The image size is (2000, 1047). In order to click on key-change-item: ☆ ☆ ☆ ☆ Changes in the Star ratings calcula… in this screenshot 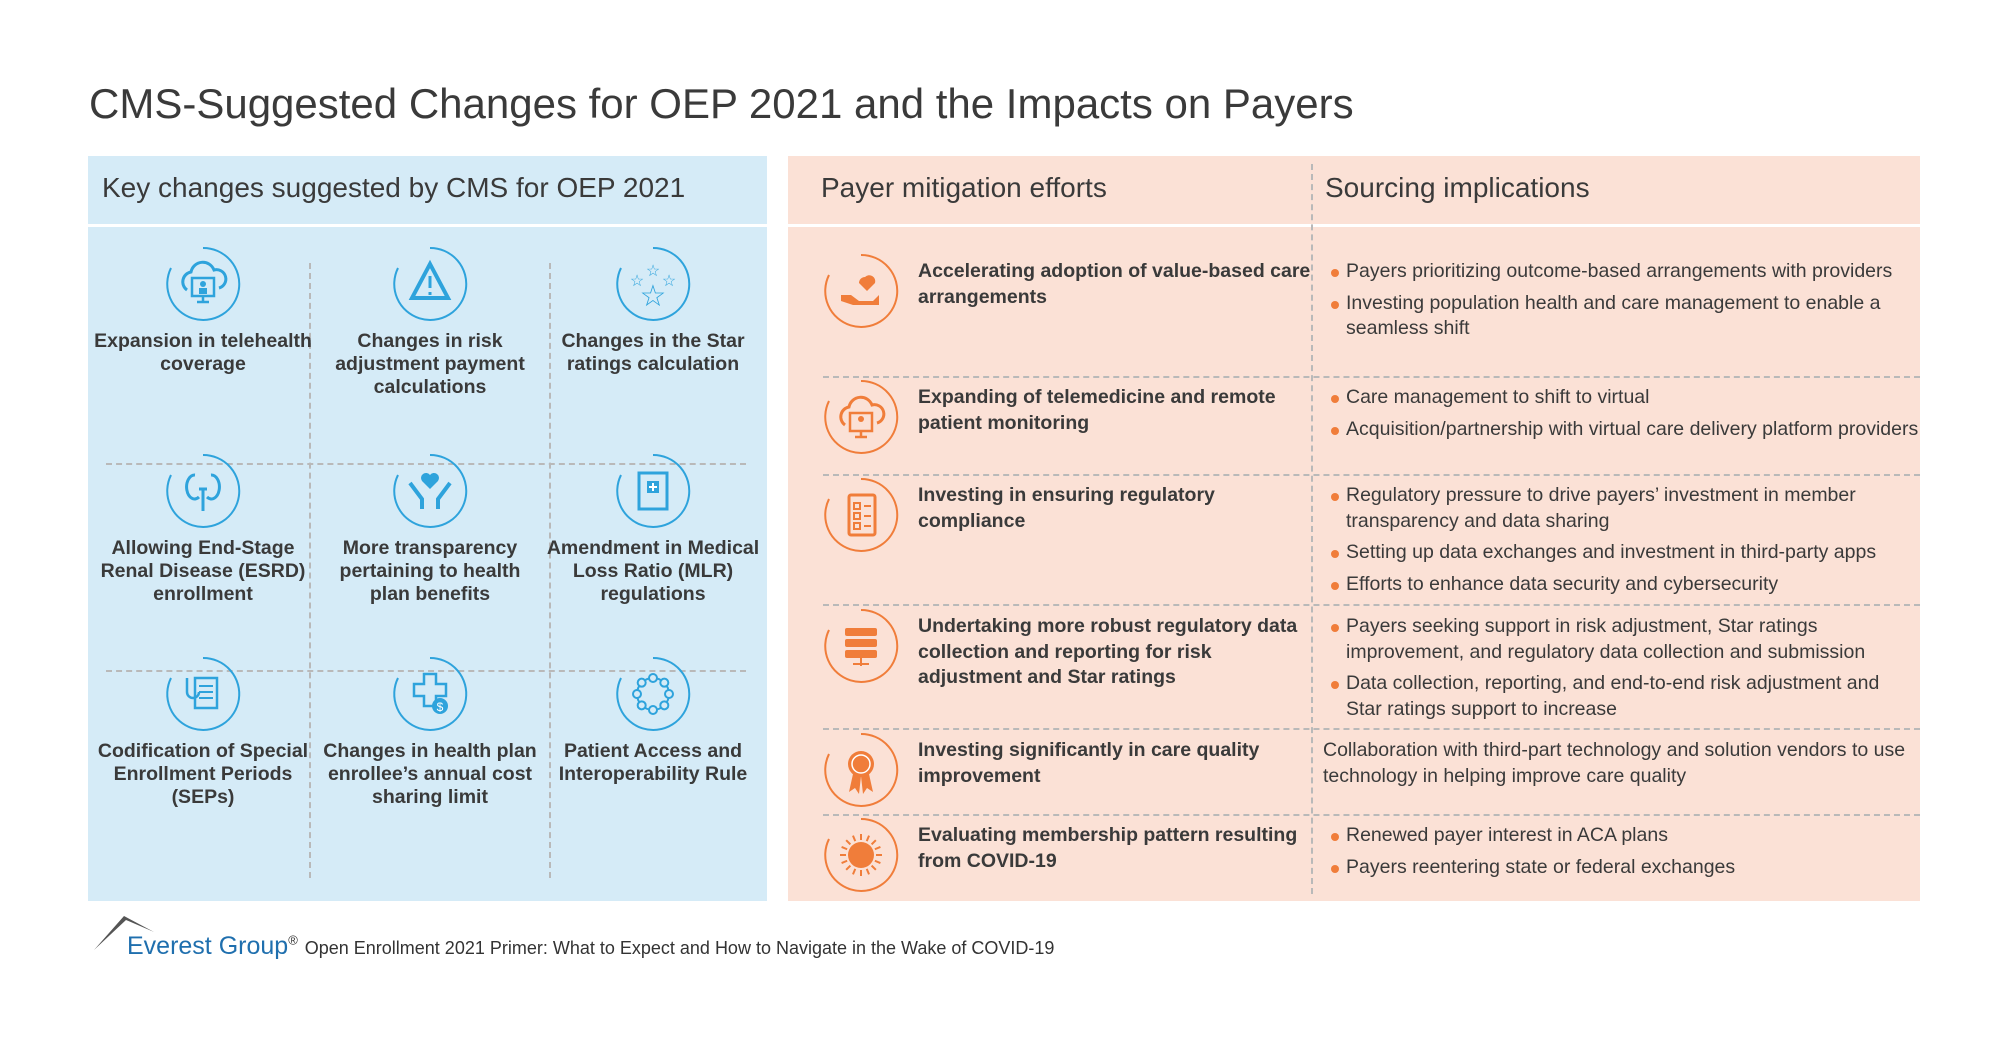, I will do `click(653, 311)`.